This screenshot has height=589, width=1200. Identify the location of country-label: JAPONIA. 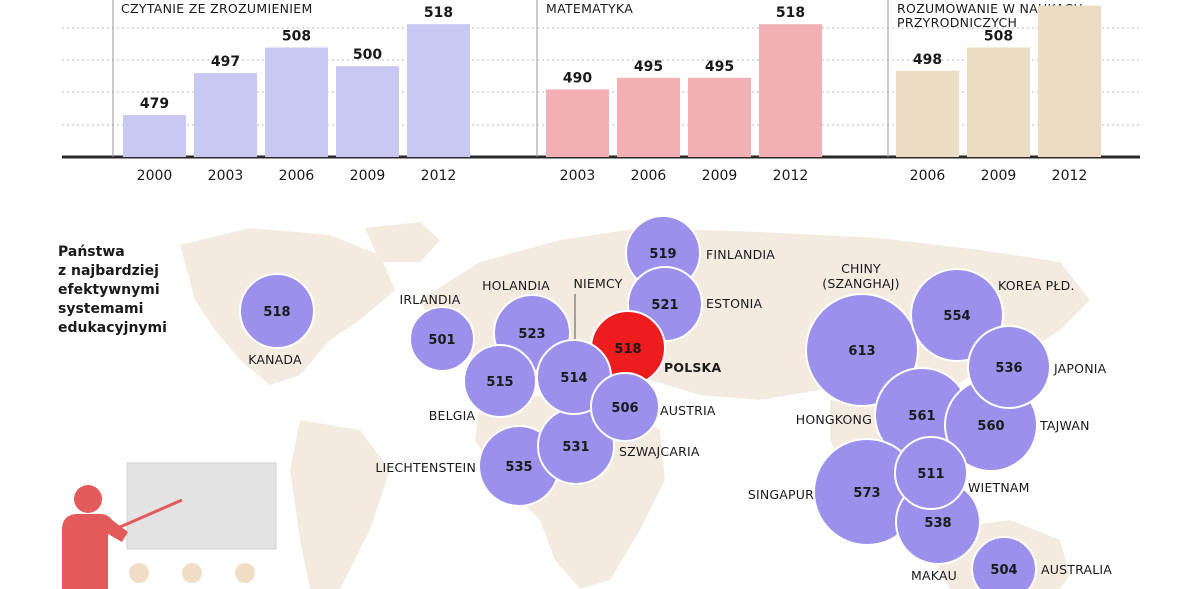
(1080, 368).